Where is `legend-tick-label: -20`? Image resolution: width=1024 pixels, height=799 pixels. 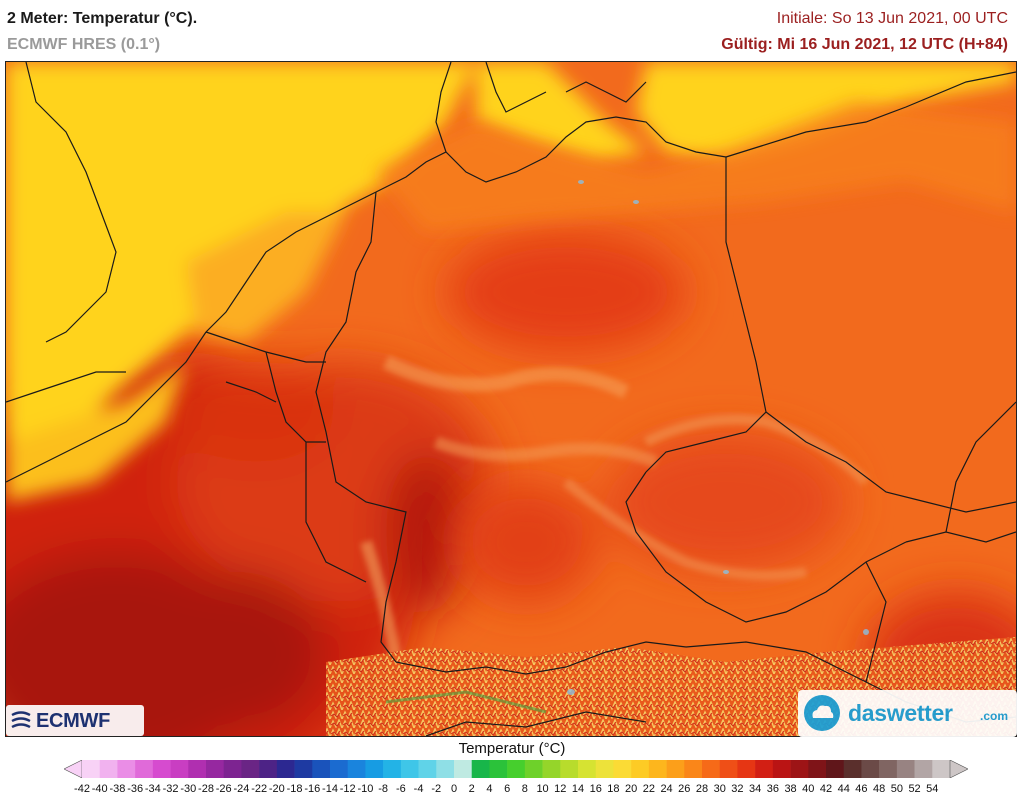
legend-tick-label: -20 is located at coordinates (276, 789).